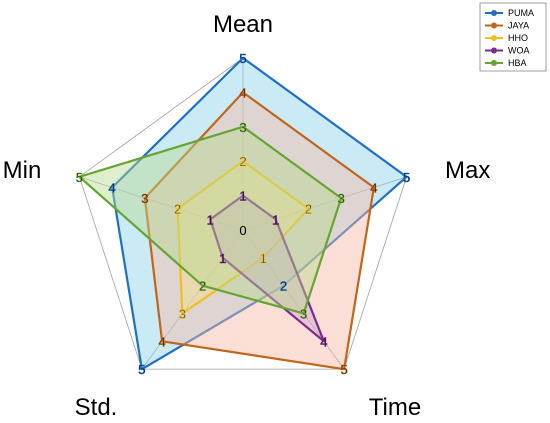 The height and width of the screenshot is (423, 550). Describe the element at coordinates (283, 286) in the screenshot. I see `point-label-puma: 2` at that location.